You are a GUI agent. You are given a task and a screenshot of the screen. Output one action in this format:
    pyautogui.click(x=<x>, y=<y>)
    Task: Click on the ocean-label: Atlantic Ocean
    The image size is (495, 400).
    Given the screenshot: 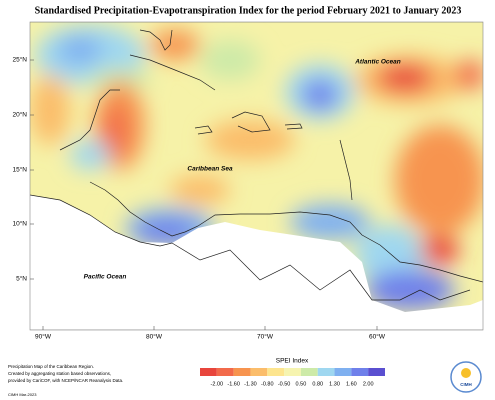 What is the action you would take?
    pyautogui.click(x=377, y=62)
    